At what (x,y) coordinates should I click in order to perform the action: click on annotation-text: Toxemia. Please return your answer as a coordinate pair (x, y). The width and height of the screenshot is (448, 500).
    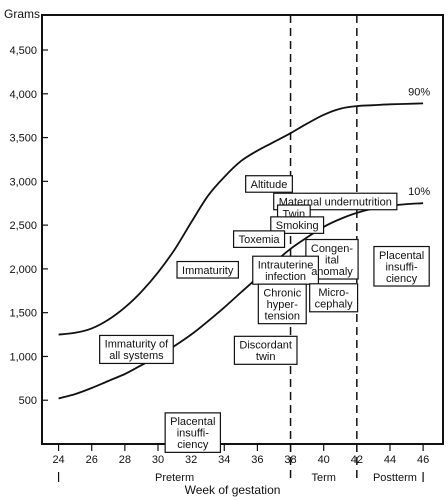
    Looking at the image, I should click on (260, 240).